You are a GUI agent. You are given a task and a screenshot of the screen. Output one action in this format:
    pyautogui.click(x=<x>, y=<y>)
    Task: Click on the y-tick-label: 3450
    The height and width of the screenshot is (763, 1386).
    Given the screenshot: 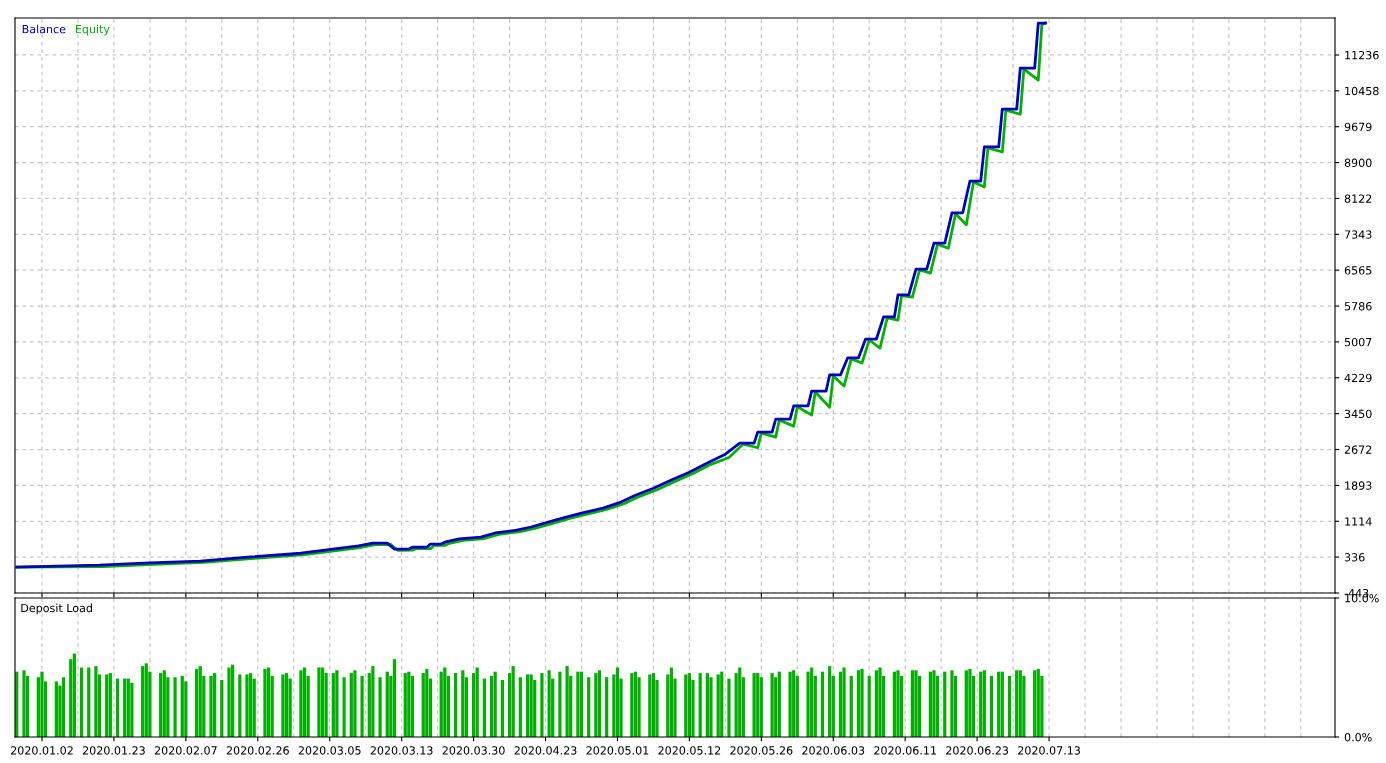 What is the action you would take?
    pyautogui.click(x=1358, y=414)
    